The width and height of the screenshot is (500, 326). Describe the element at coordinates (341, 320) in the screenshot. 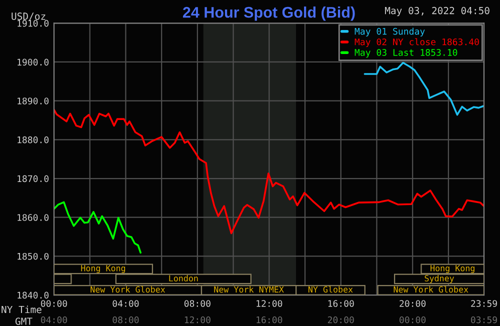

I see `x2-tick-label: 20:00` at that location.